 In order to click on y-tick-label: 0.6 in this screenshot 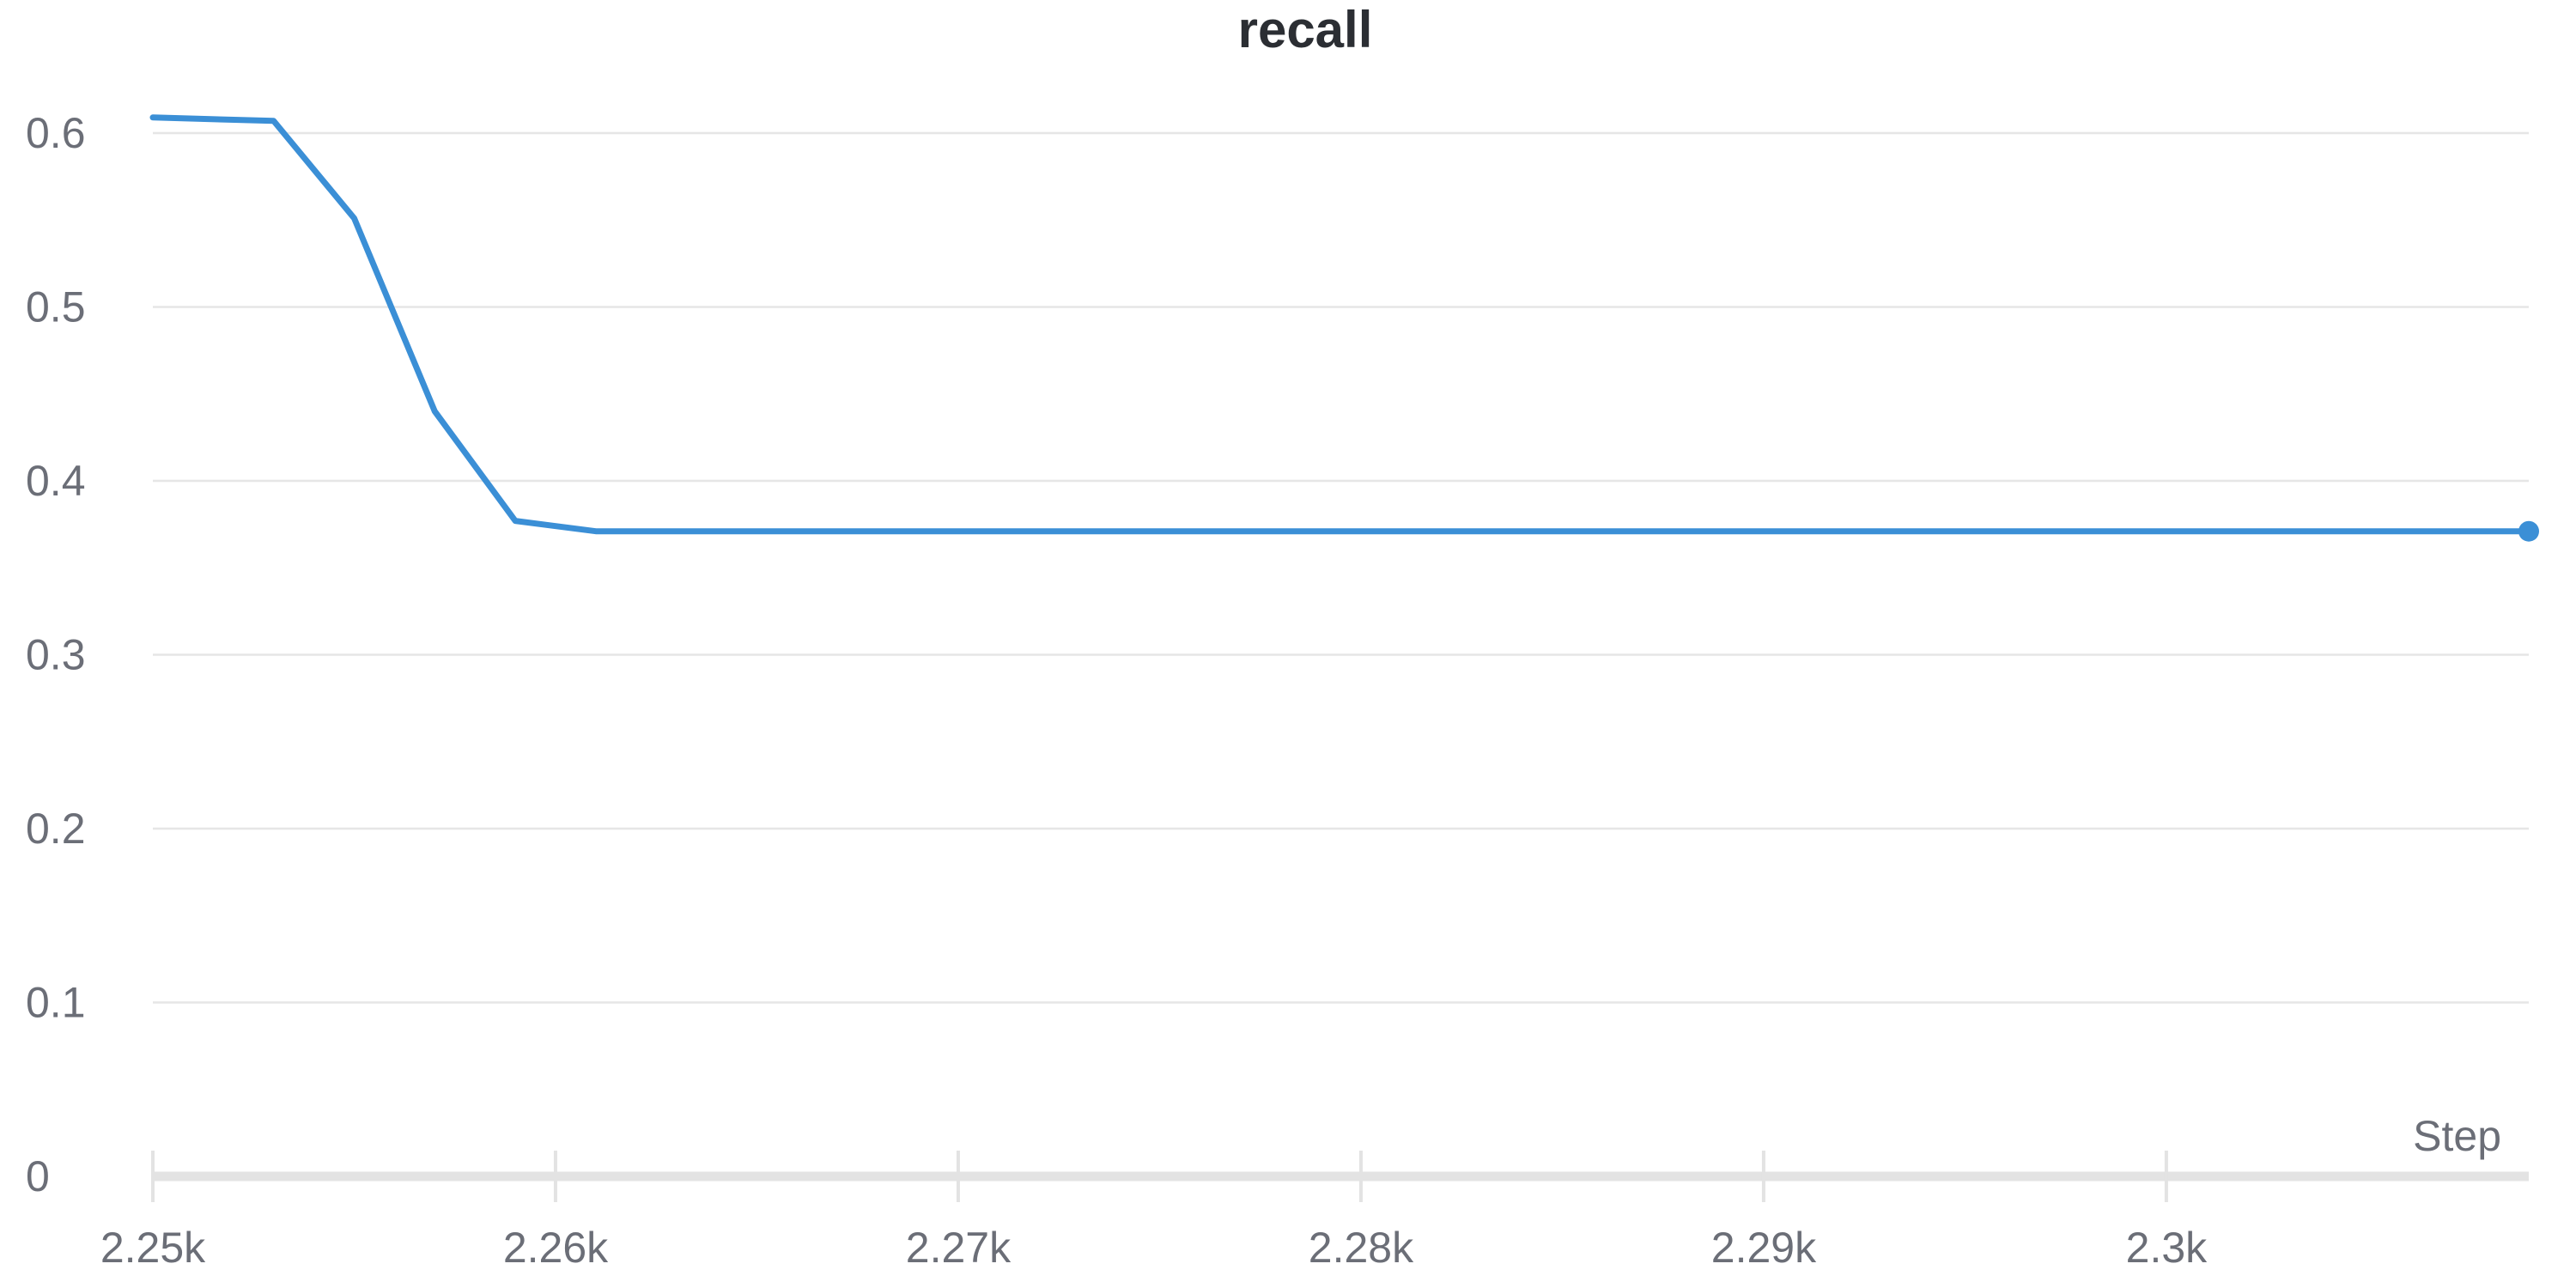, I will do `click(56, 133)`.